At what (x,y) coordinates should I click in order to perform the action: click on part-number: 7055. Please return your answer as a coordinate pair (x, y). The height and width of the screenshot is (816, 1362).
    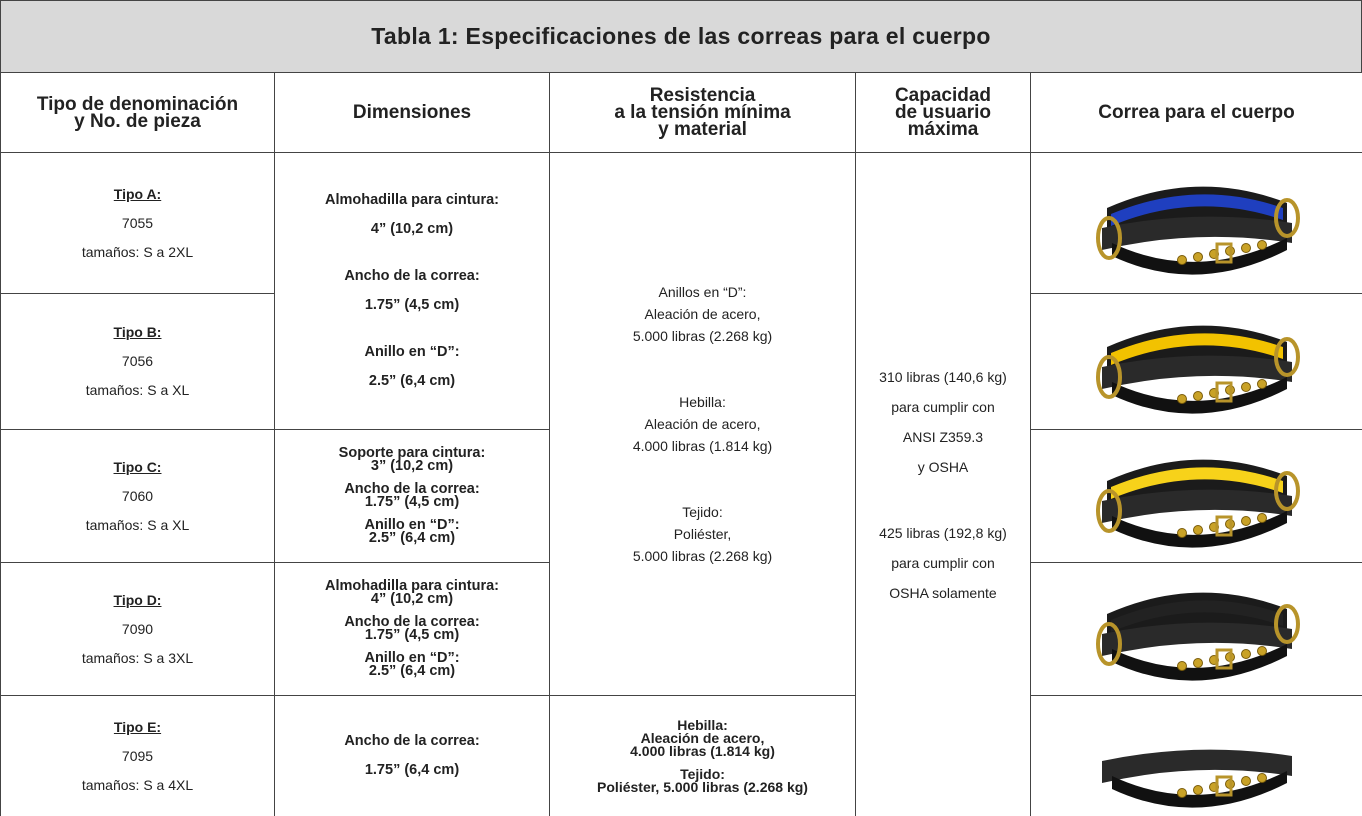
    Looking at the image, I should click on (137, 222).